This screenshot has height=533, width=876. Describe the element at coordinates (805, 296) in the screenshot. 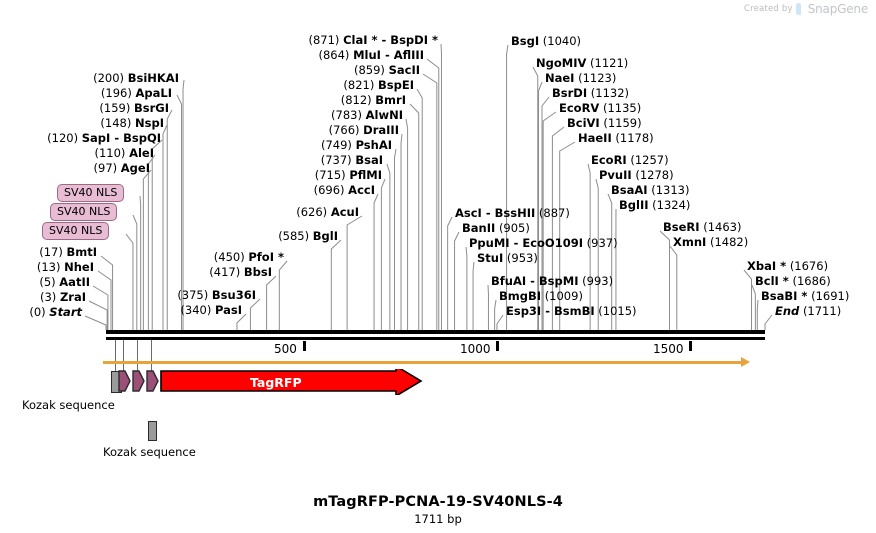

I see `site-label-bsabi: BsaBI * (1691)` at that location.